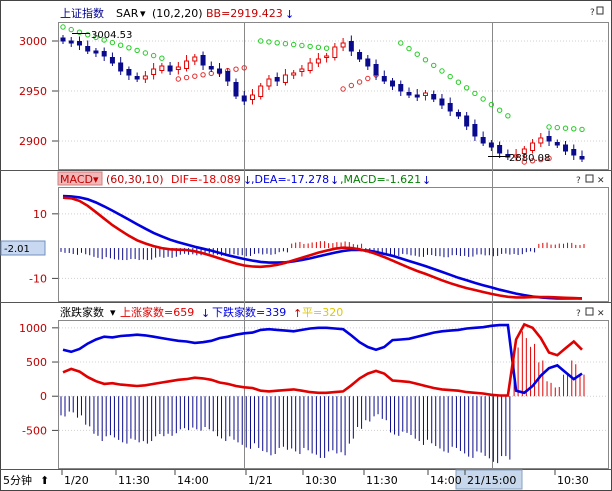 Image resolution: width=612 pixels, height=491 pixels. I want to click on panel3-title: 涨跌家数, so click(82, 312).